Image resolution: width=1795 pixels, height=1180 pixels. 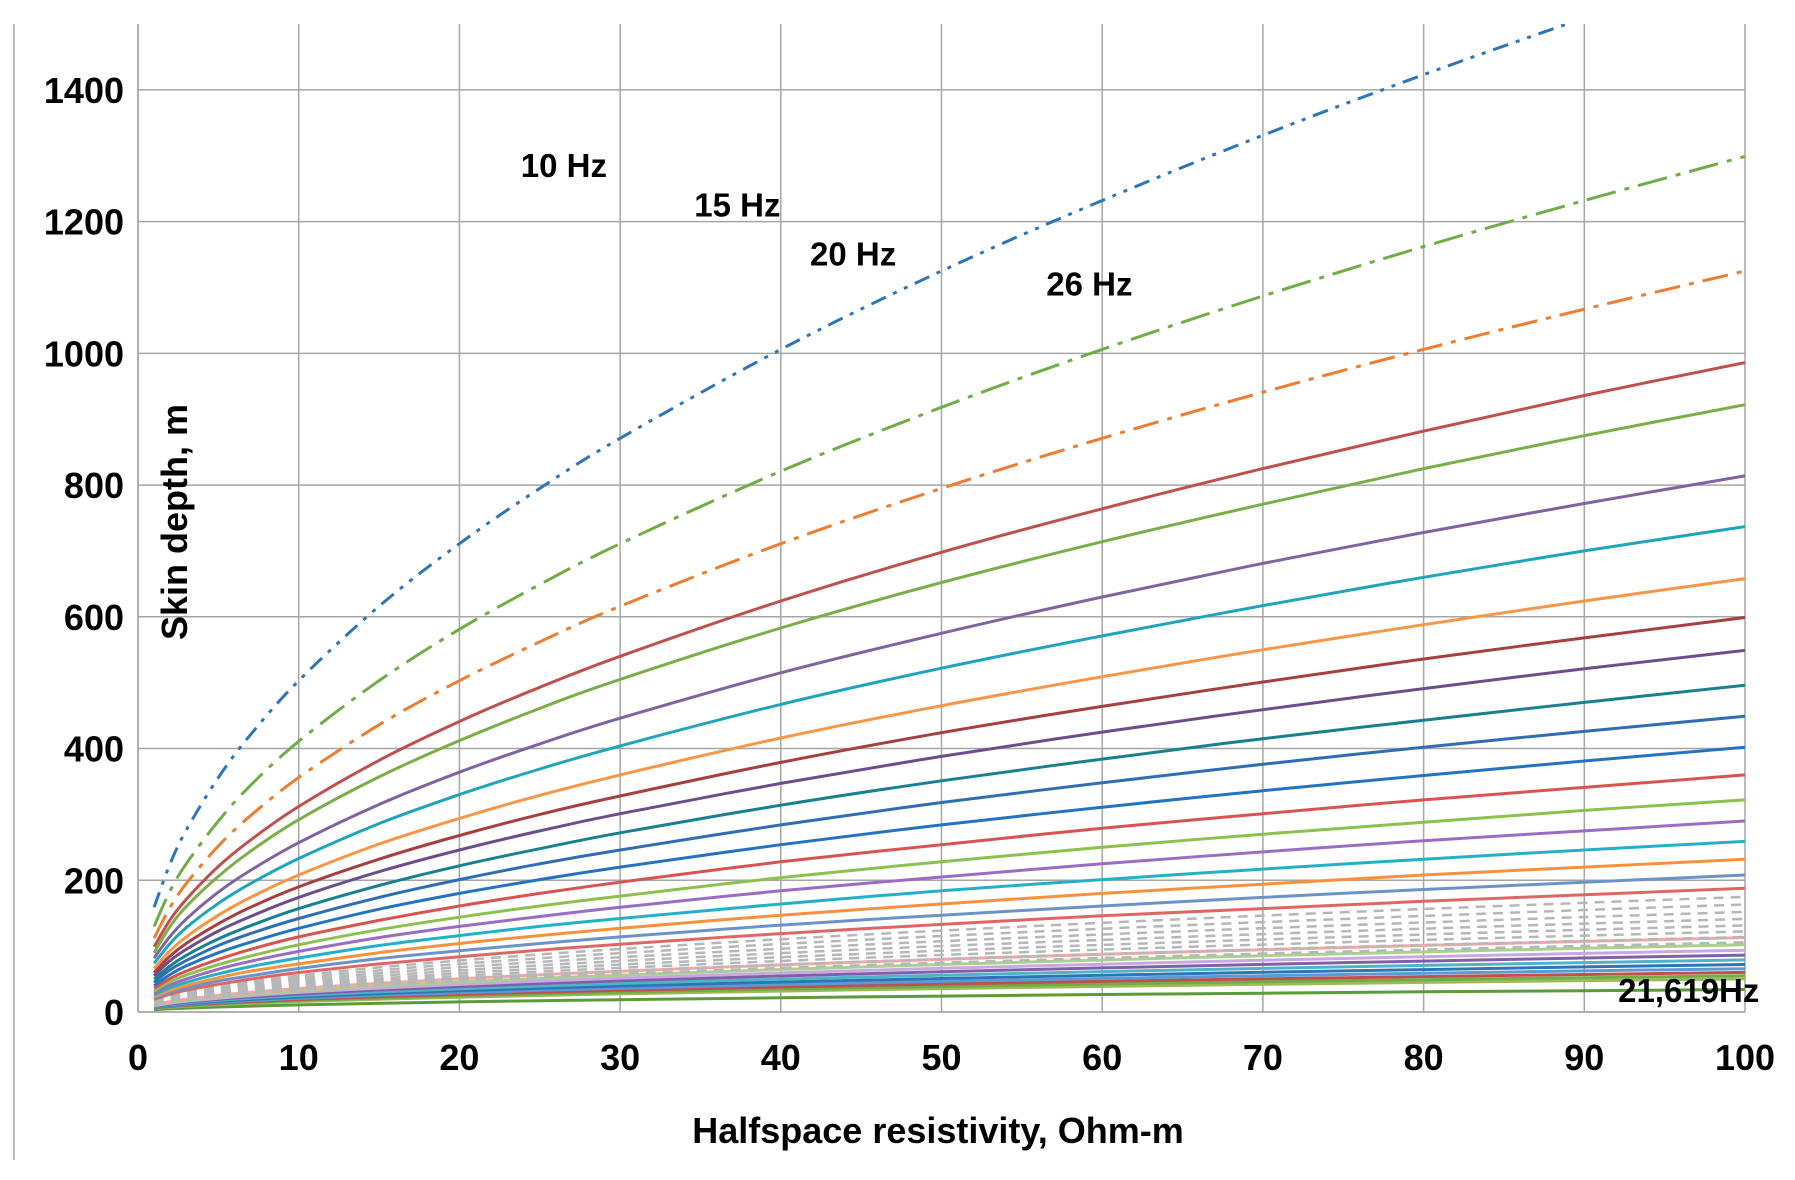 What do you see at coordinates (781, 1057) in the screenshot?
I see `x-tick-label: 40` at bounding box center [781, 1057].